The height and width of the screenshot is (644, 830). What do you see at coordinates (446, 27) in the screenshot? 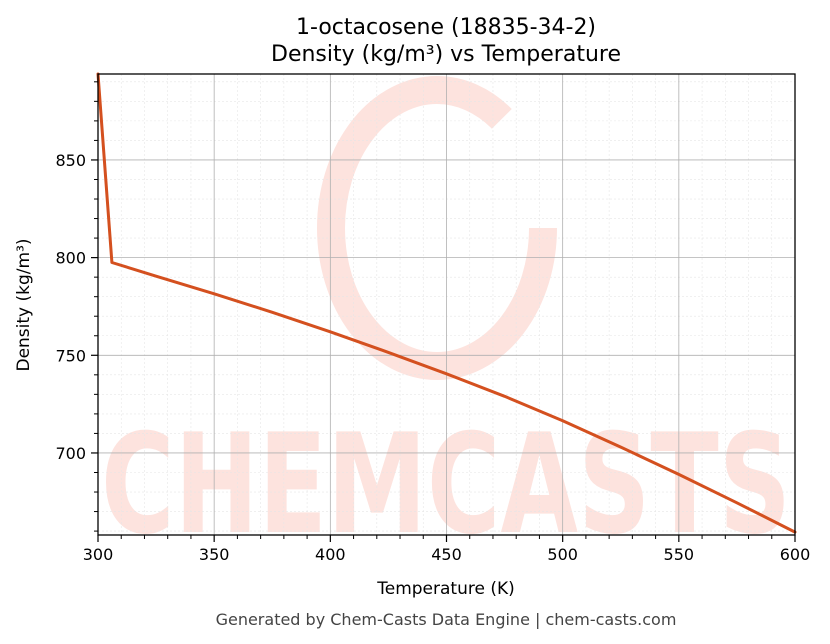
I see `chart-title: 1-octacosene (18835-34-2)` at bounding box center [446, 27].